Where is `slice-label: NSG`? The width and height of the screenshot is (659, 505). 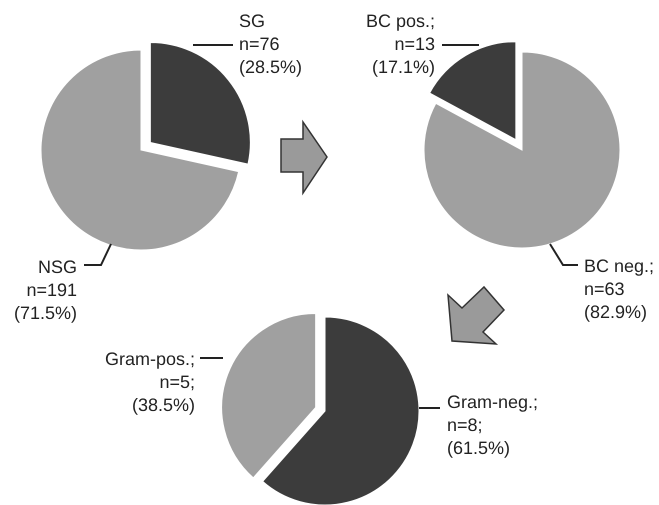 slice-label: NSG is located at coordinates (57, 267).